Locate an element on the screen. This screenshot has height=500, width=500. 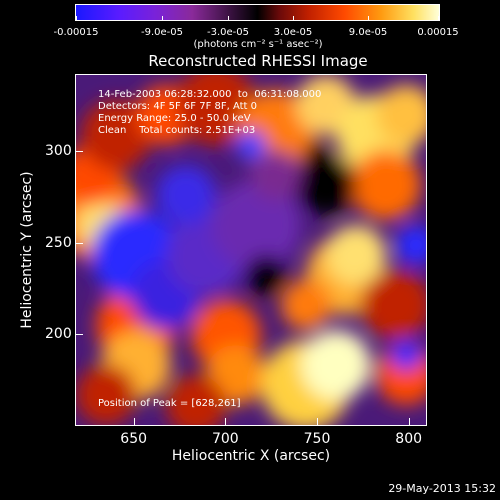
colorbar-unit-label: (photons cm⁻² s⁻¹ asec⁻²) is located at coordinates (258, 44).